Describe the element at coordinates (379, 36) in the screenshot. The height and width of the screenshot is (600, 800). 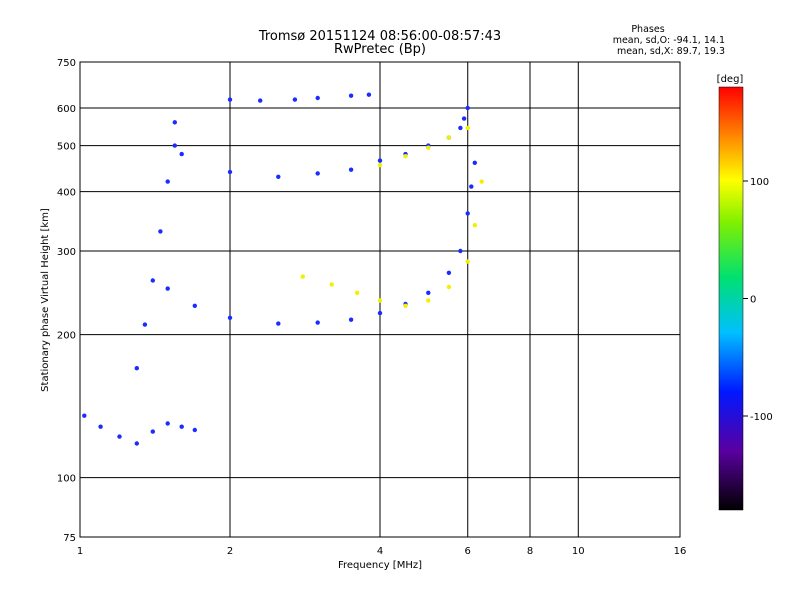
I see `chart-title: Tromsø 20151124 08:56:00-08:57:43` at that location.